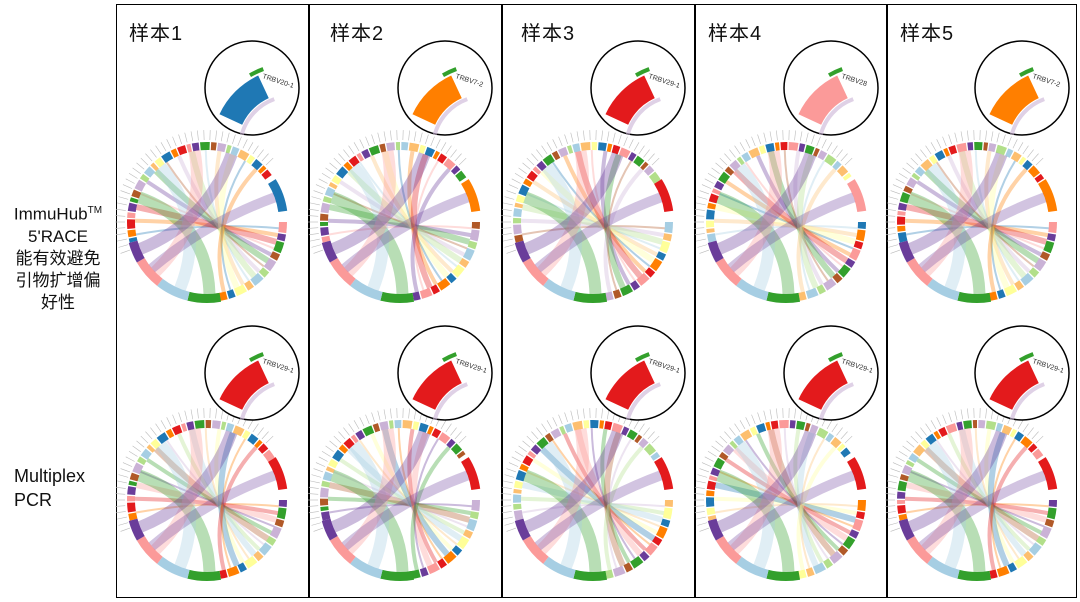 The image size is (1080, 602). What do you see at coordinates (548, 34) in the screenshot?
I see `panel-title: 样本3` at bounding box center [548, 34].